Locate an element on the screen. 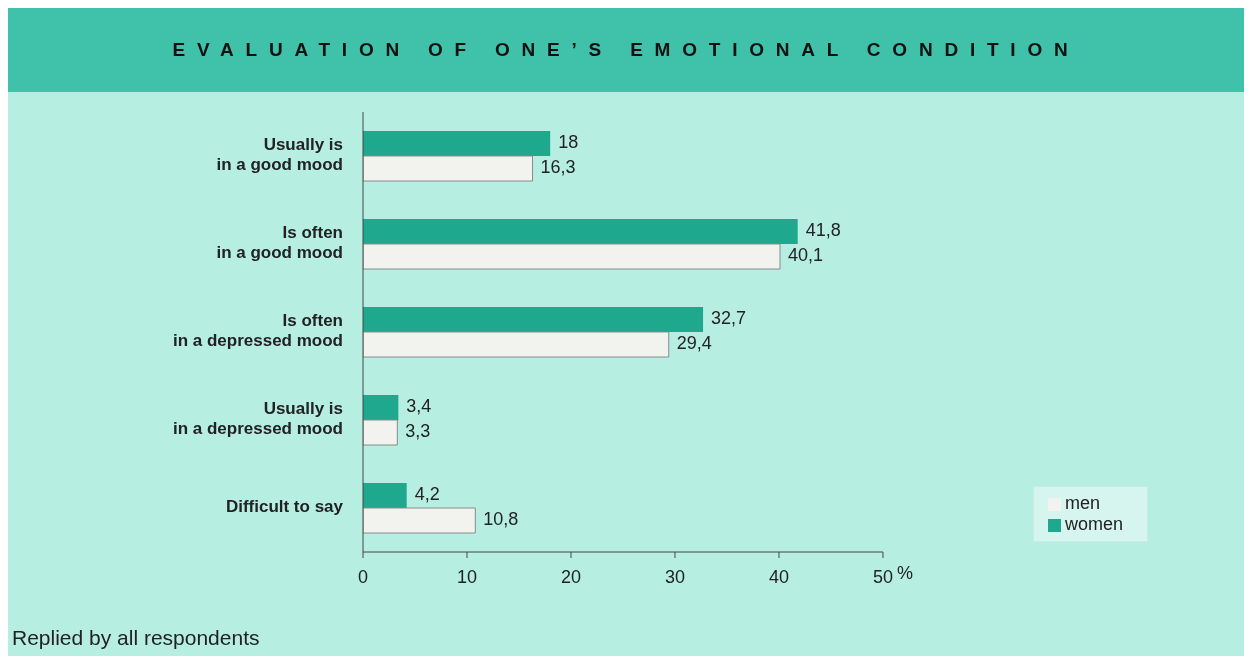 This screenshot has width=1252, height=664. chart-title: EVALUATION OF ONE’S EMOTIONAL CONDITION is located at coordinates (626, 50).